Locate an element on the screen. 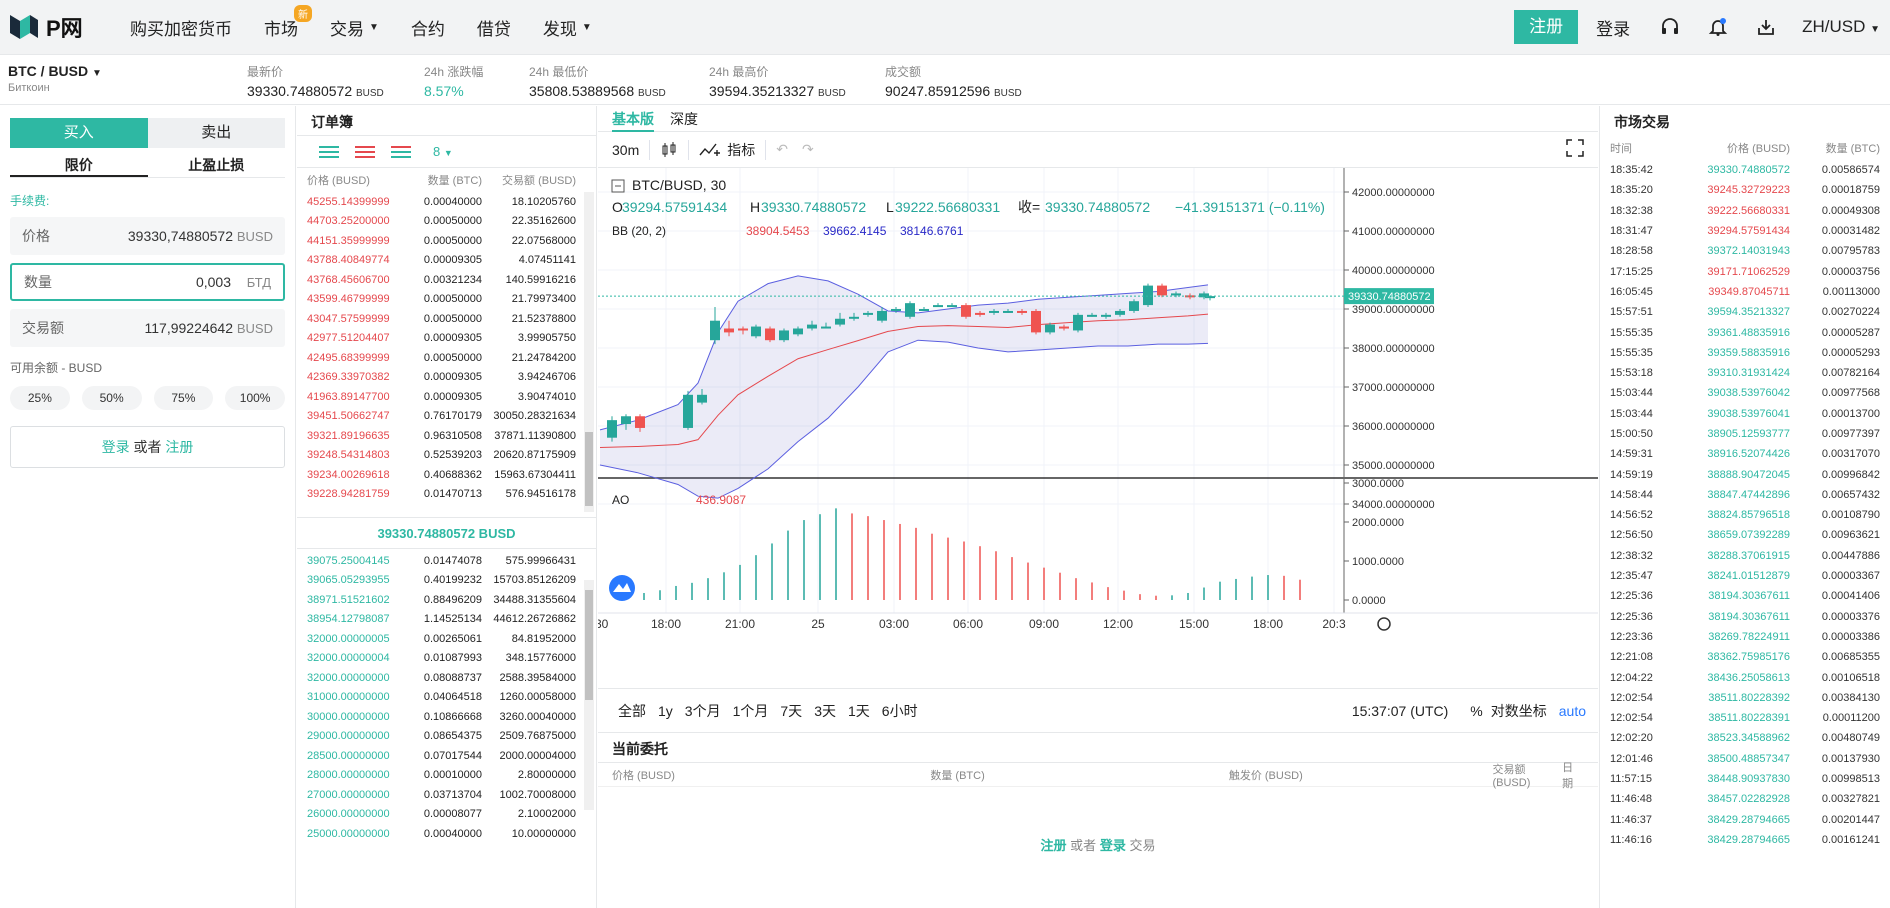 The image size is (1890, 908). buy-tab: 买入 is located at coordinates (79, 133).